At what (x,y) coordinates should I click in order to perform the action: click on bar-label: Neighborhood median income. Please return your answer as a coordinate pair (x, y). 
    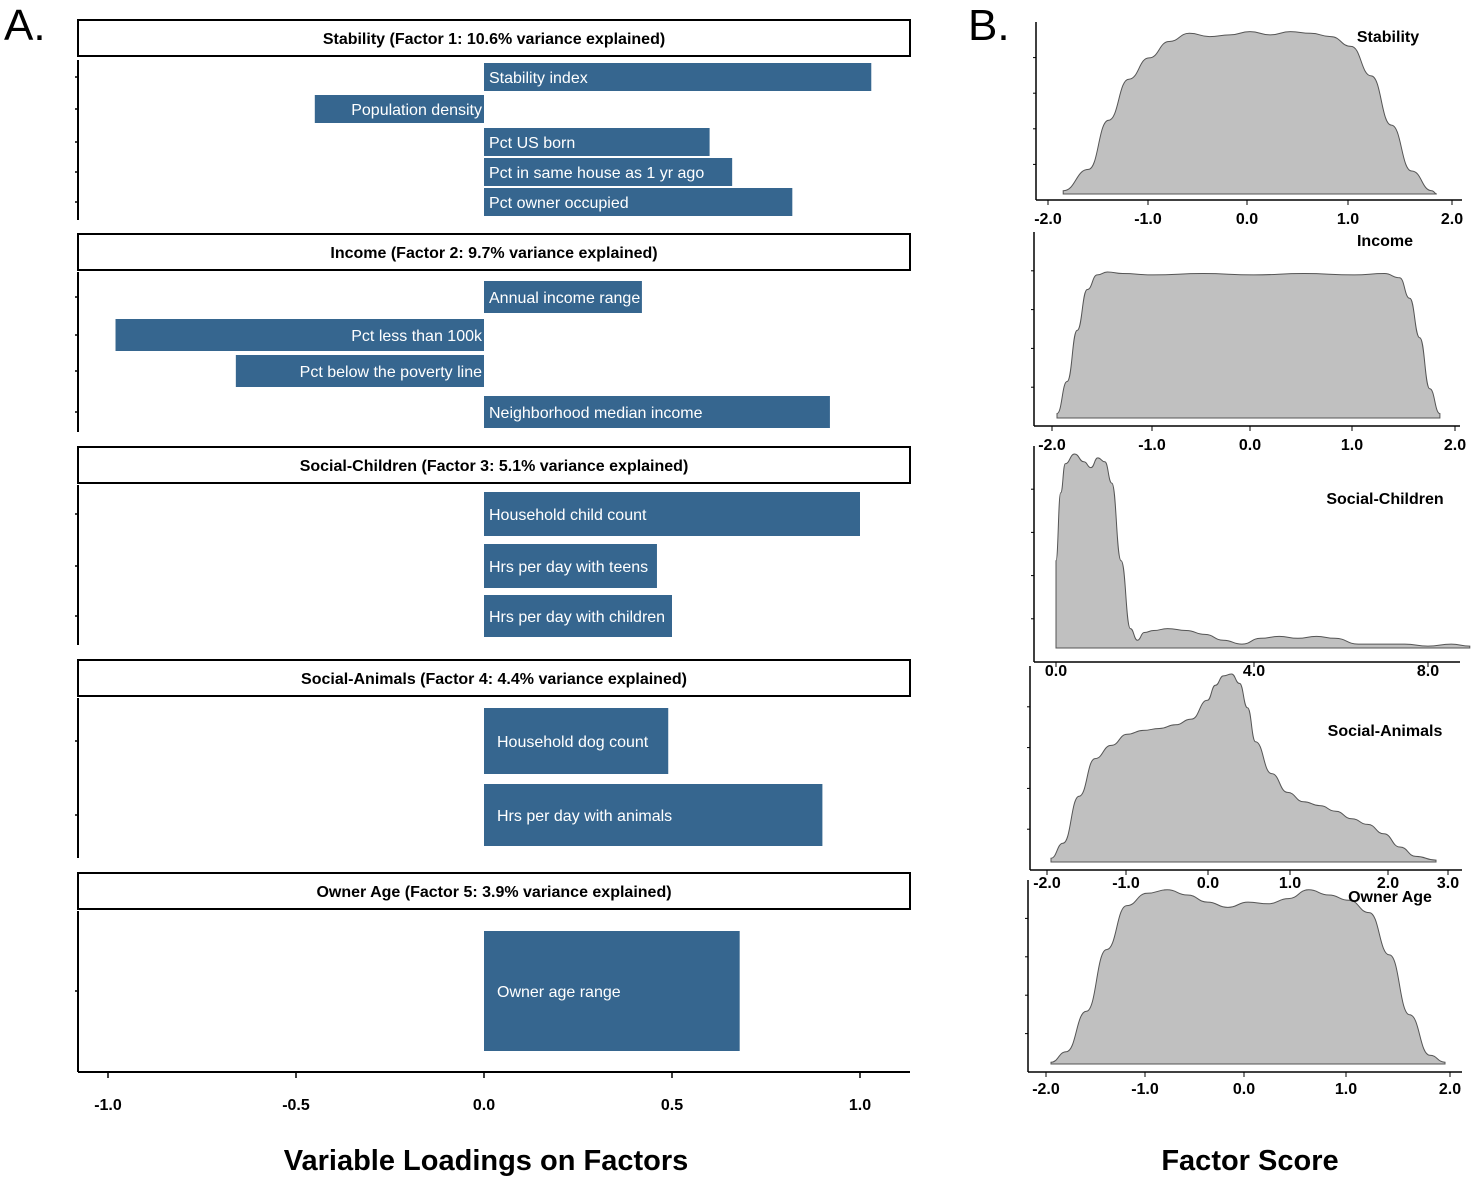
    Looking at the image, I should click on (596, 413).